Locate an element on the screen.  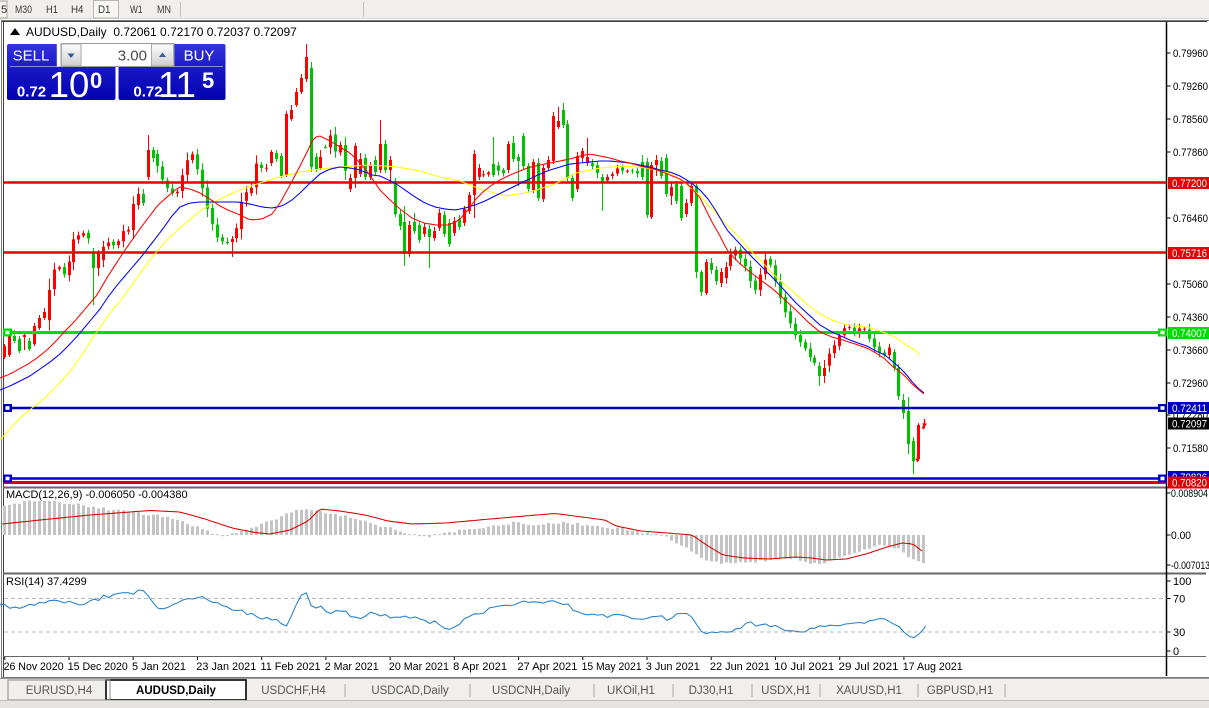
svg-text: 0.73660 is located at coordinates (1190, 351).